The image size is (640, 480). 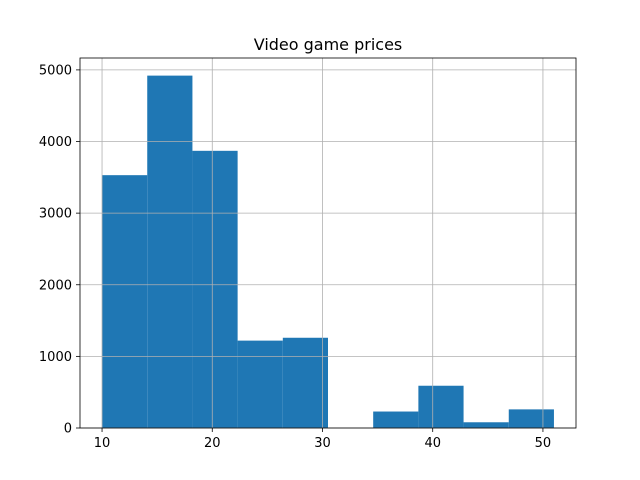 What do you see at coordinates (55, 357) in the screenshot?
I see `y-tick-label-1000: 1000` at bounding box center [55, 357].